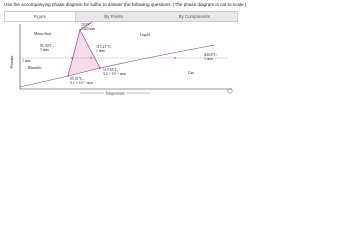 The image size is (350, 240). I want to click on y-axis-label: Pressure, so click(12, 61).